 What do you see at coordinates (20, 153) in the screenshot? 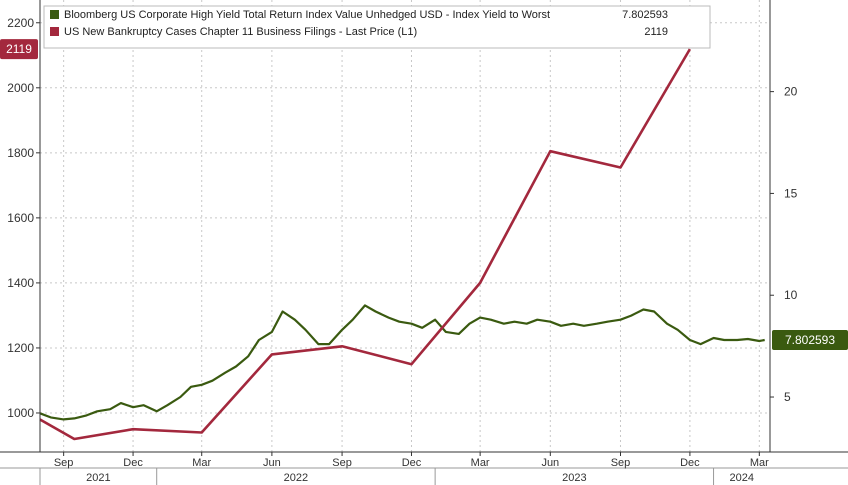
I see `y-left-tick-label: 1800` at bounding box center [20, 153].